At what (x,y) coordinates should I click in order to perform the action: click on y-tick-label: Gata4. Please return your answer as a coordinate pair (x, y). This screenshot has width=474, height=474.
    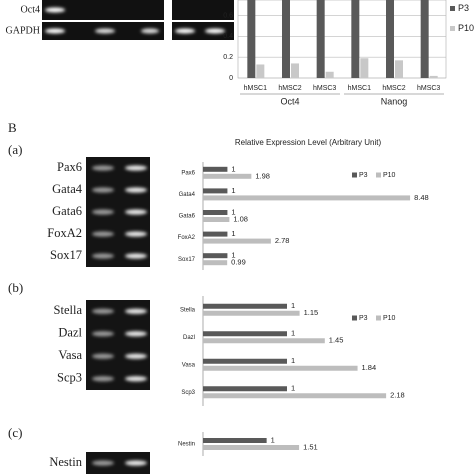
    Looking at the image, I should click on (187, 195).